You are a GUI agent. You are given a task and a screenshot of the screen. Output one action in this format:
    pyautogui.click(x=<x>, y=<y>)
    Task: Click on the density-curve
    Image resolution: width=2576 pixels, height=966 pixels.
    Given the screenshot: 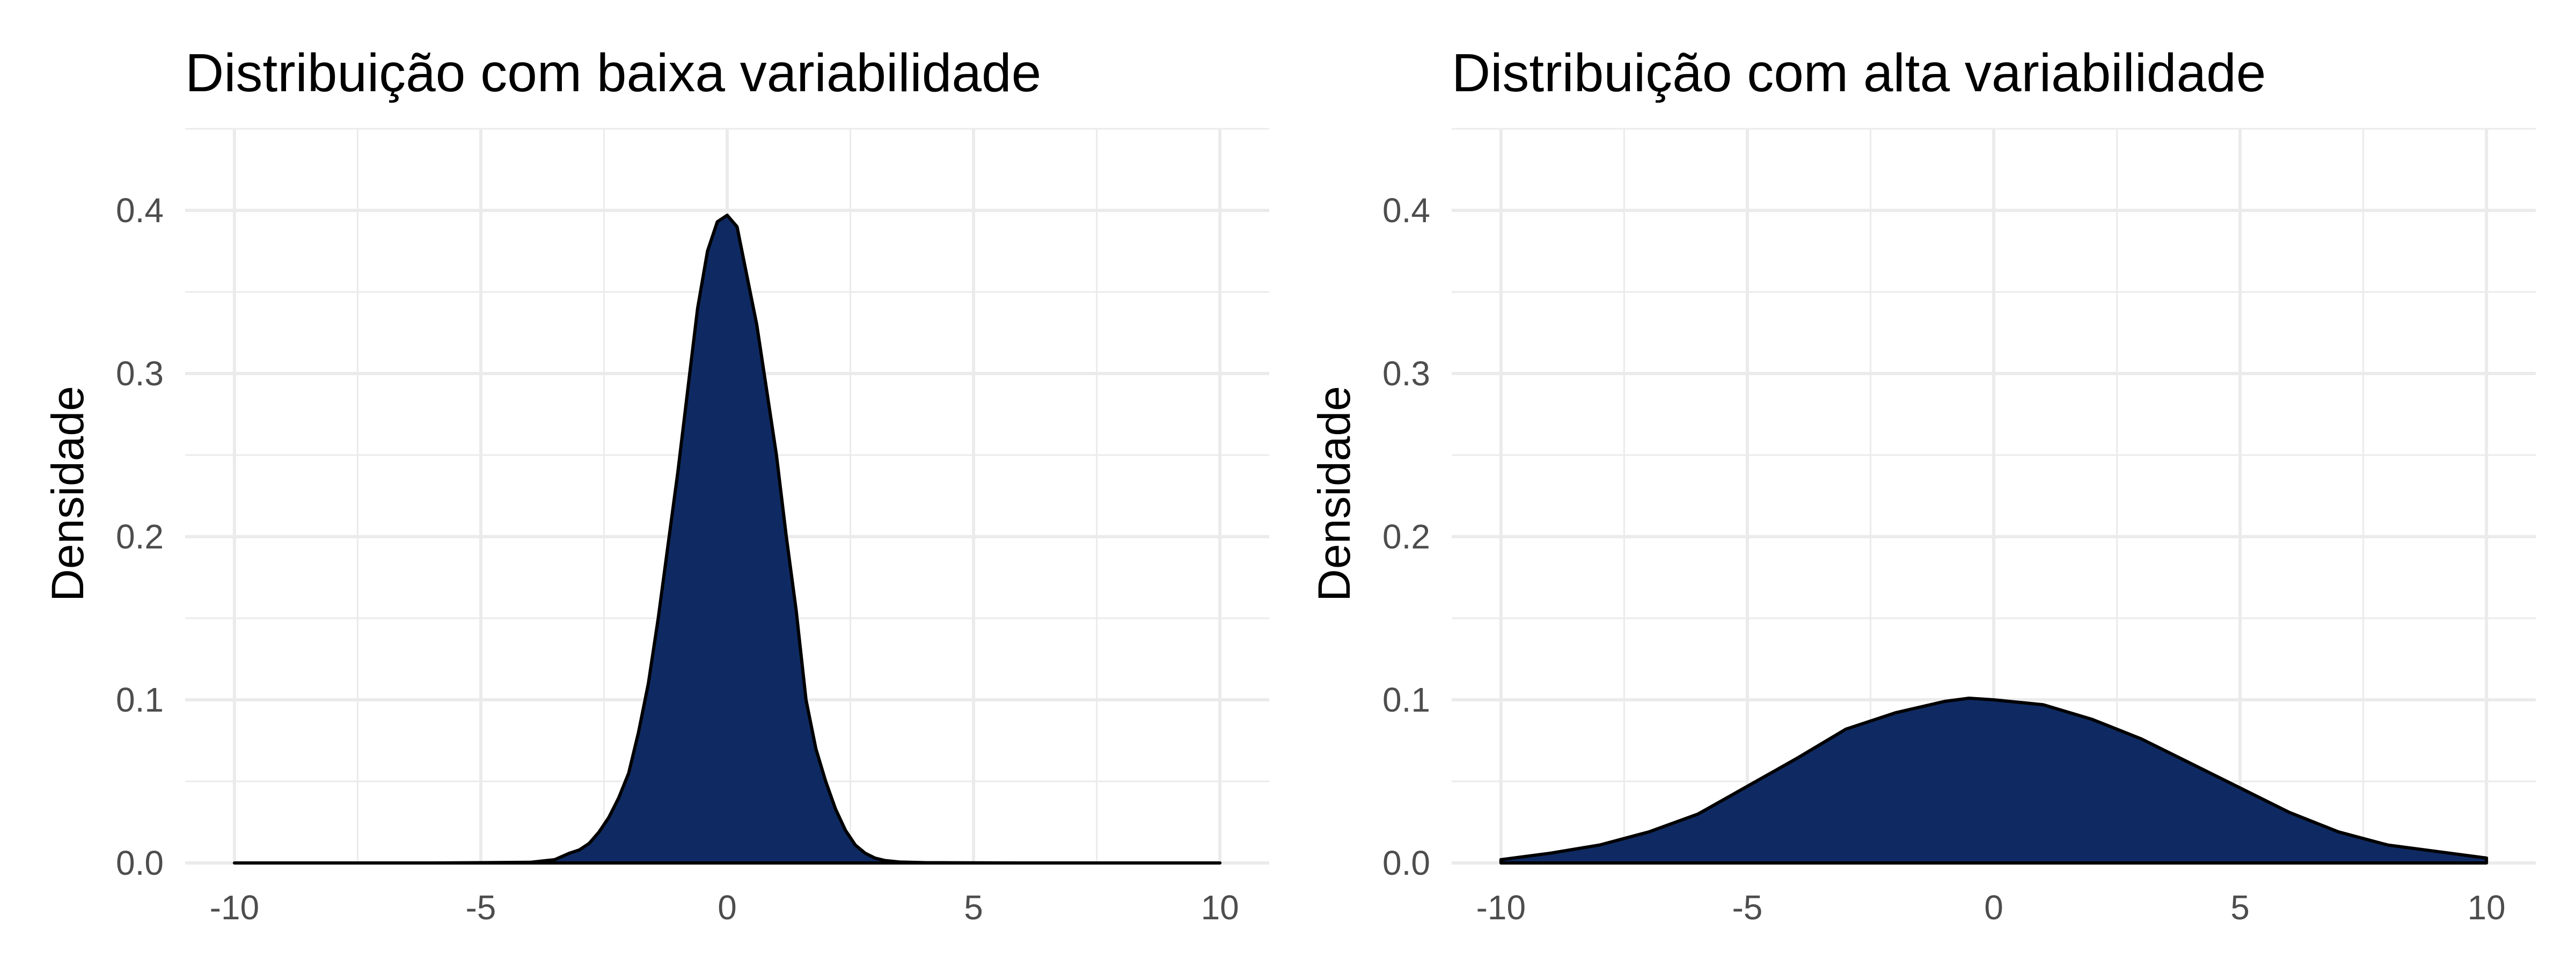 What is the action you would take?
    pyautogui.click(x=1994, y=781)
    